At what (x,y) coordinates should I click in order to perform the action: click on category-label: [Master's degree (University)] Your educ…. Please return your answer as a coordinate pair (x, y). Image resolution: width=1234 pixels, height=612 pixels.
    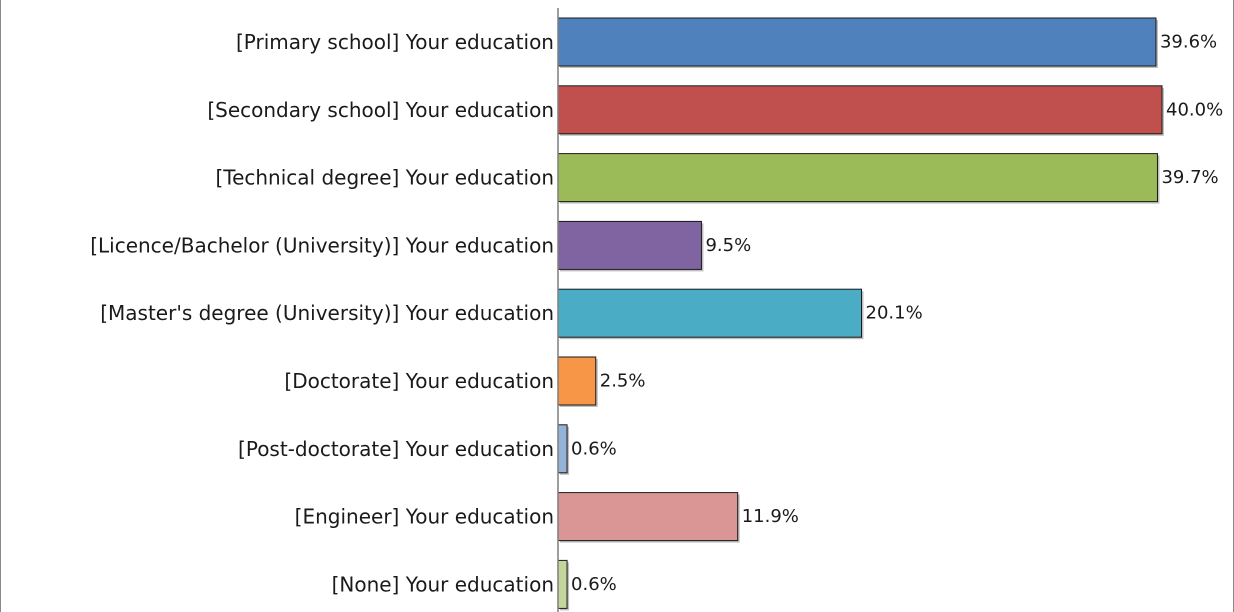
    Looking at the image, I should click on (327, 313).